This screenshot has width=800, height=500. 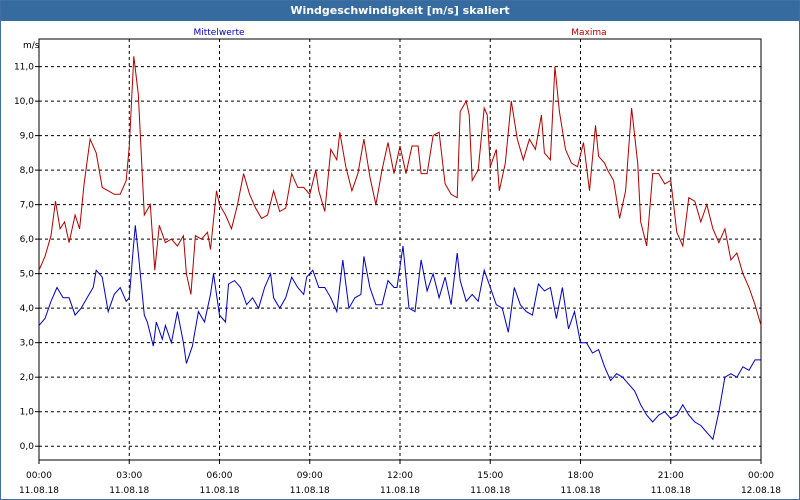 I want to click on y-tick-label: 9,0, so click(x=27, y=137).